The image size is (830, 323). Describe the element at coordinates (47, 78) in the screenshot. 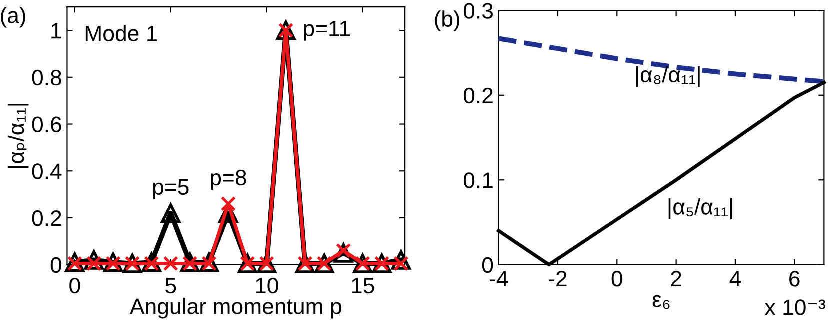

I see `y-tick-label: 0.8` at that location.